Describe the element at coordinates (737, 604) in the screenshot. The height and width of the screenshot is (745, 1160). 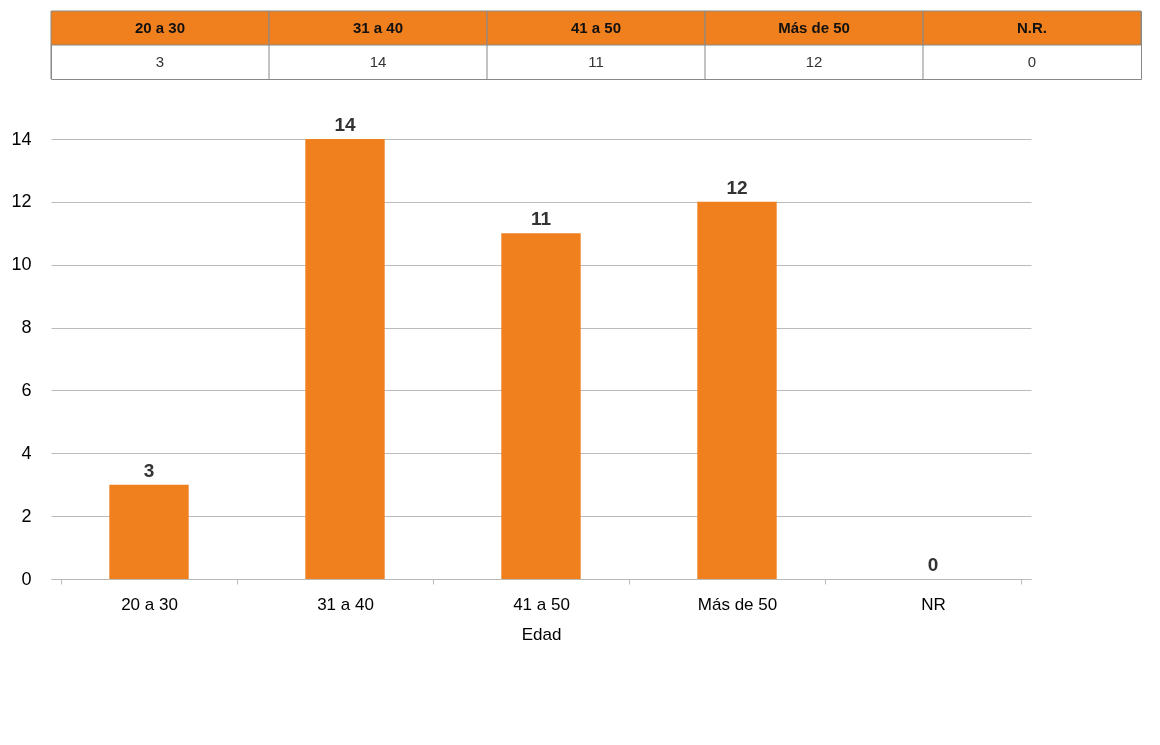
I see `x-tick-label: Más de 50` at that location.